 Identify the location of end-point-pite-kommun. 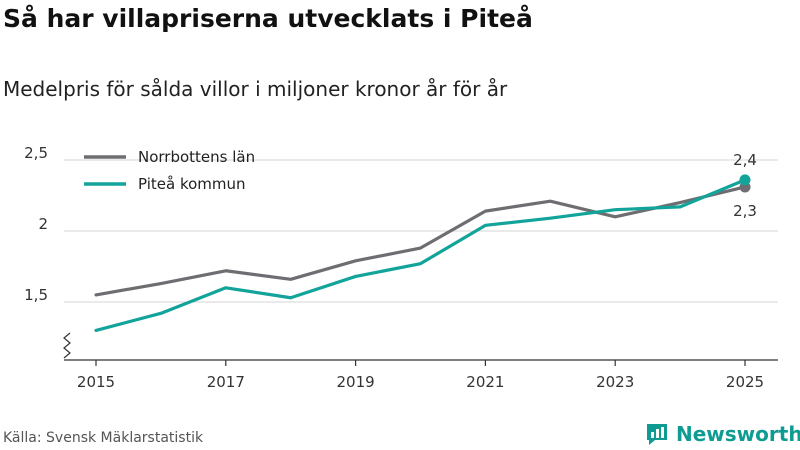
(745, 180).